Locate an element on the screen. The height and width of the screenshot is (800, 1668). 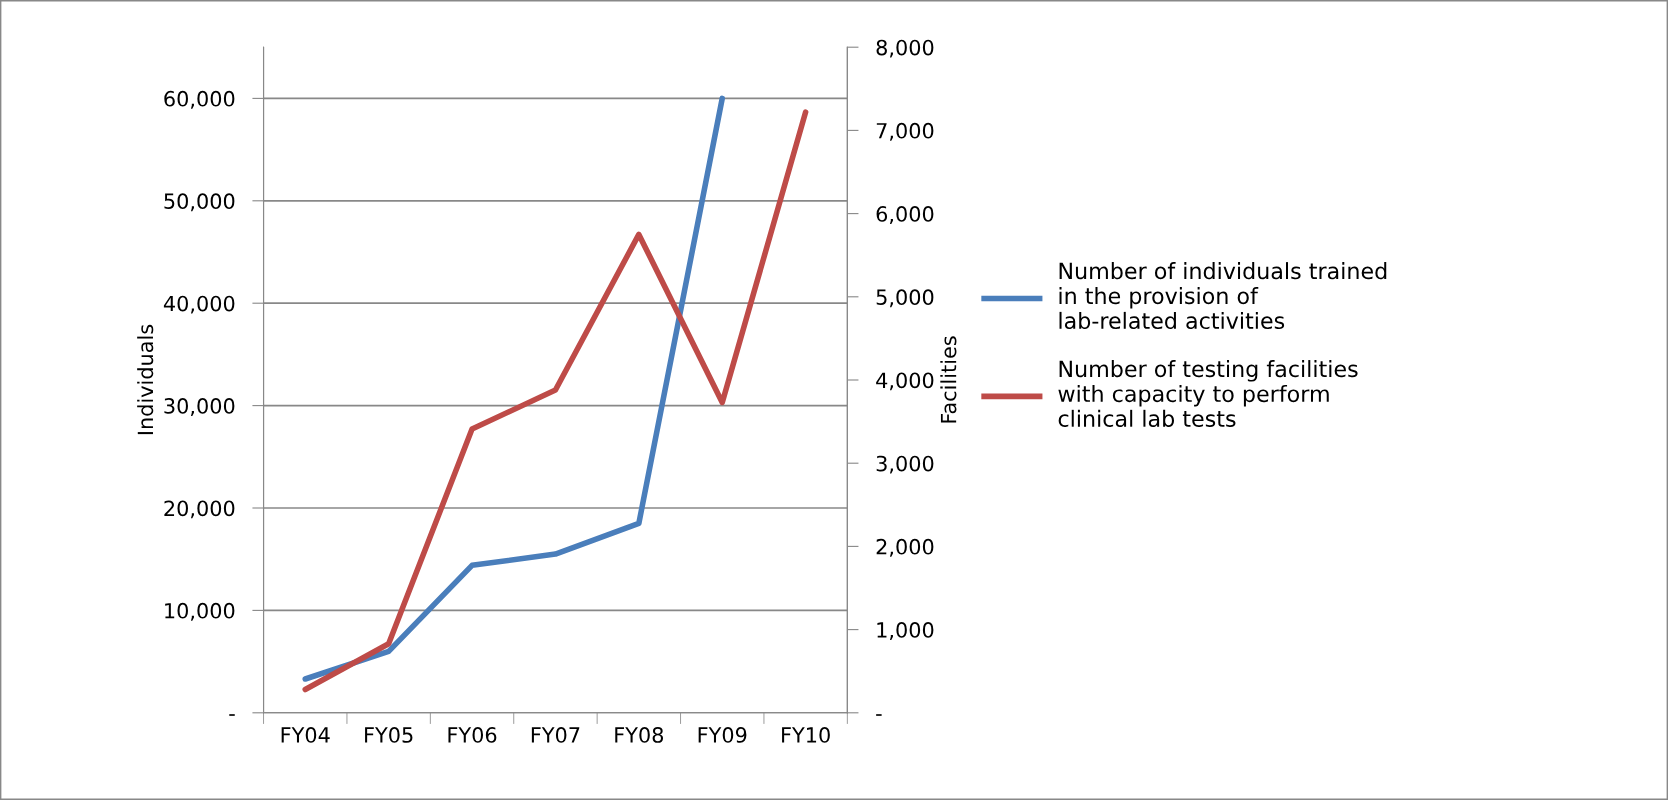
y-tick-label: 20,000 is located at coordinates (199, 509).